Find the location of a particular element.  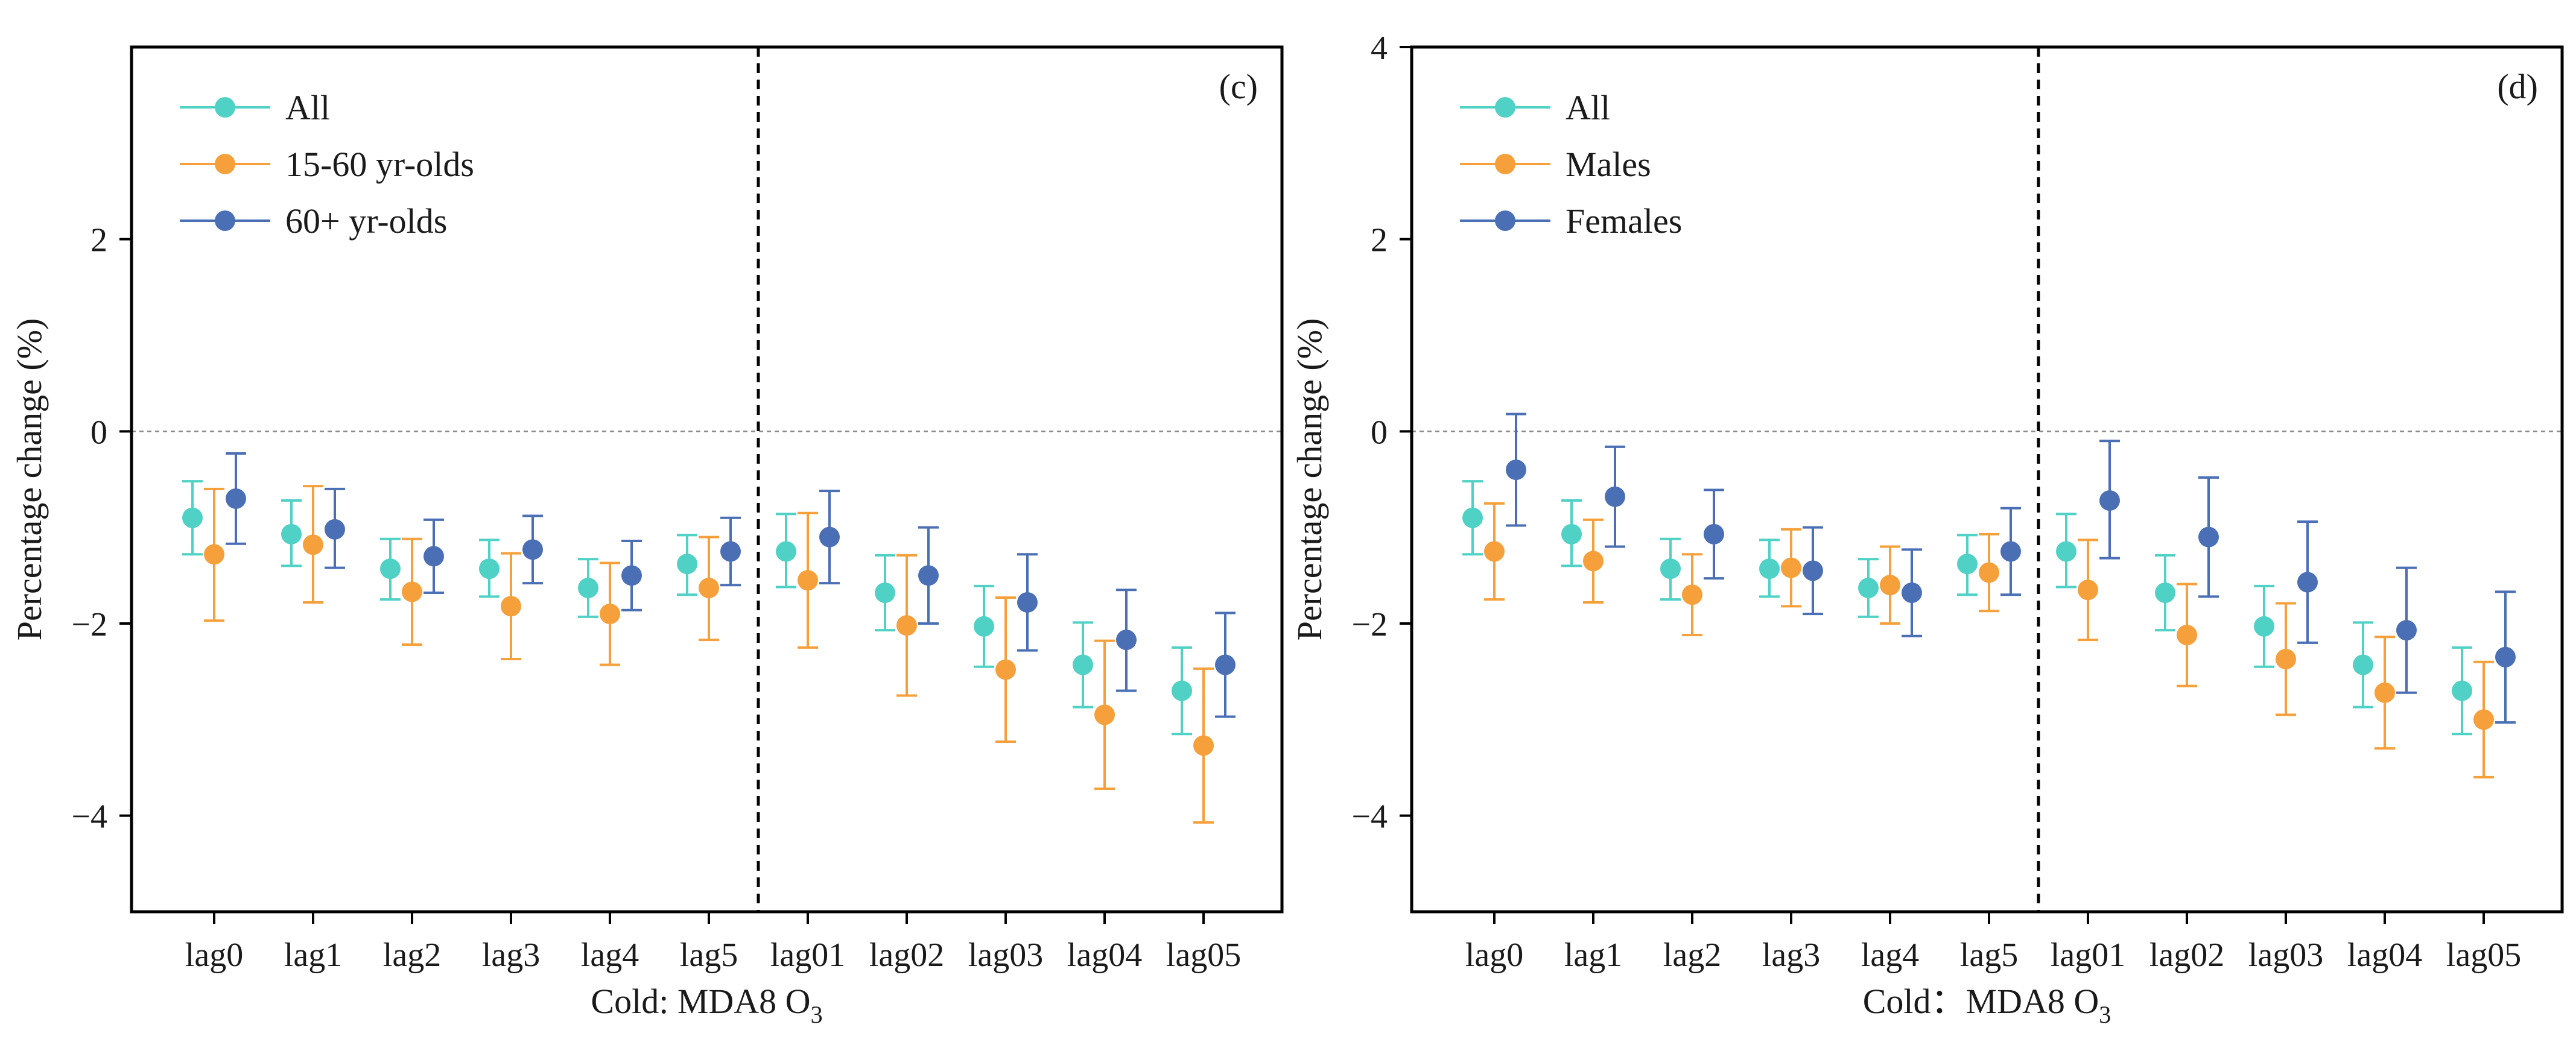

panel-label: (c) is located at coordinates (1239, 86).